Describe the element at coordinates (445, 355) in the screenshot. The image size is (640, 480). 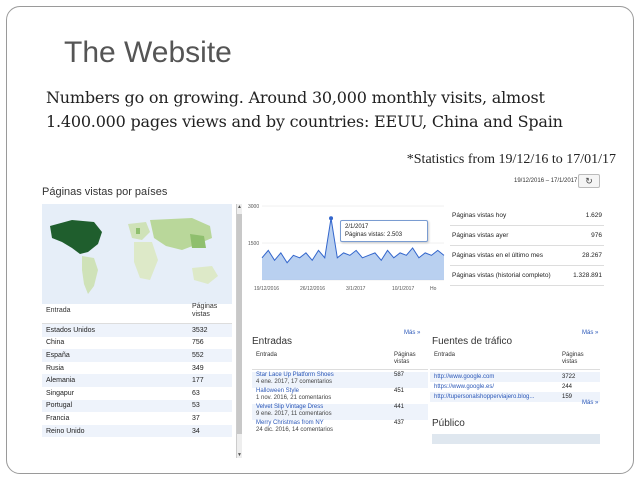
I see `fuentes-col-entry: Entrada` at that location.